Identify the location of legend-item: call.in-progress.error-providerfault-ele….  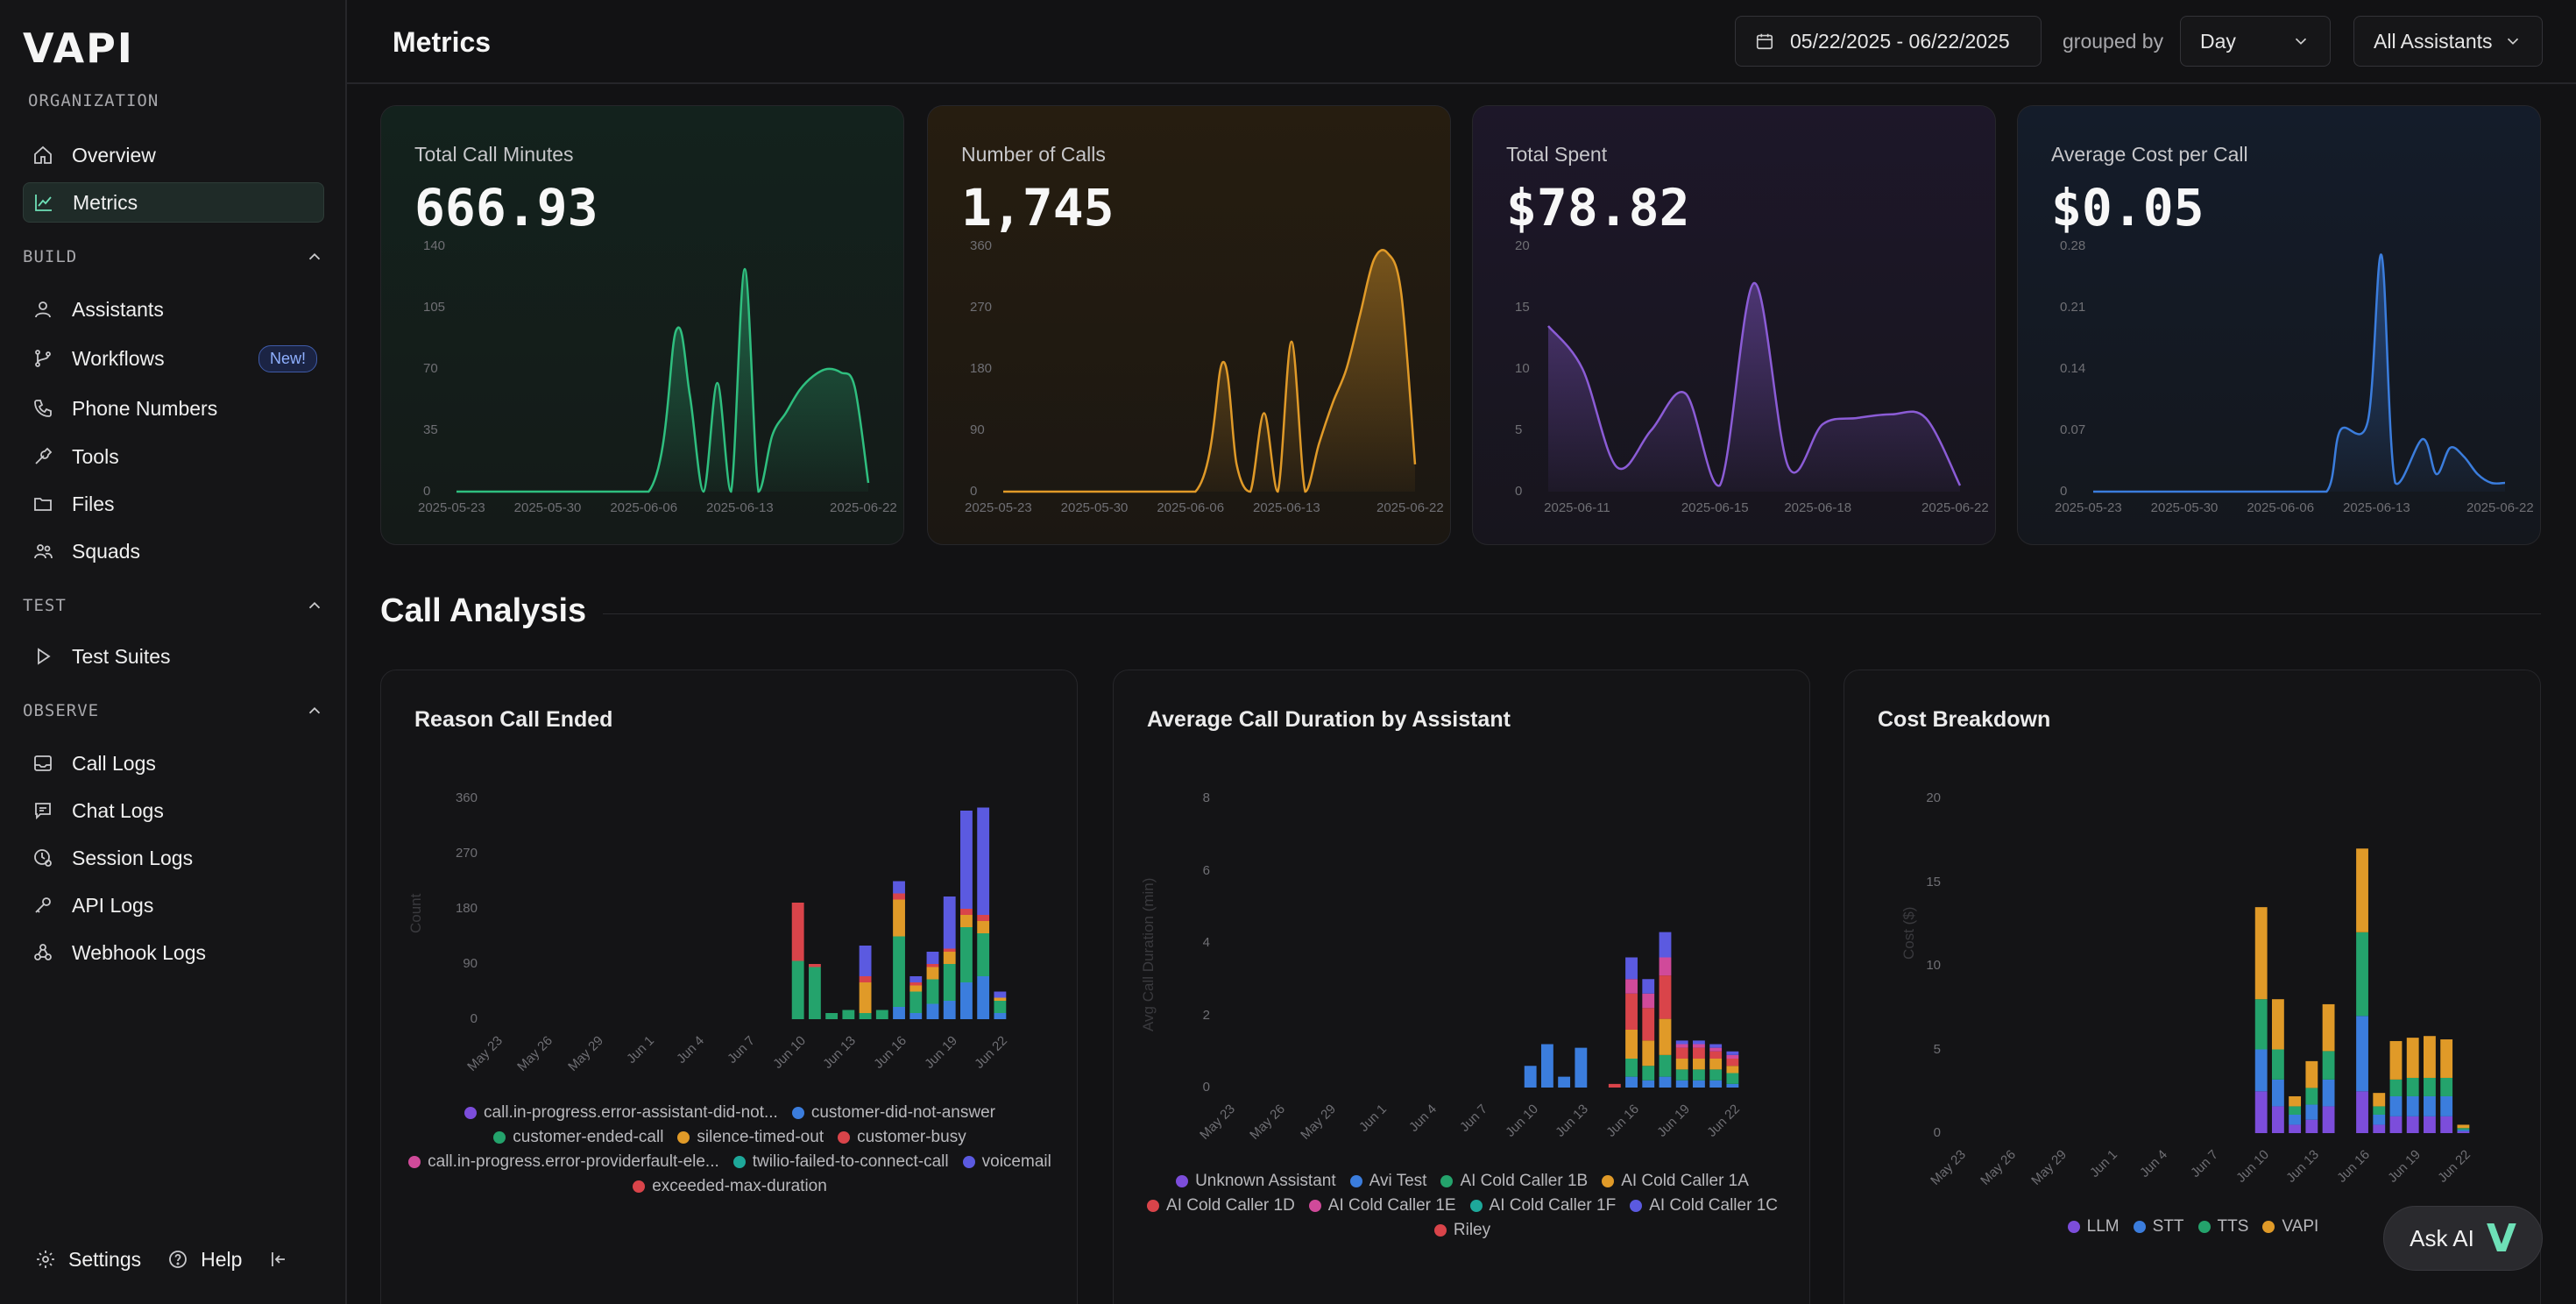
(563, 1162).